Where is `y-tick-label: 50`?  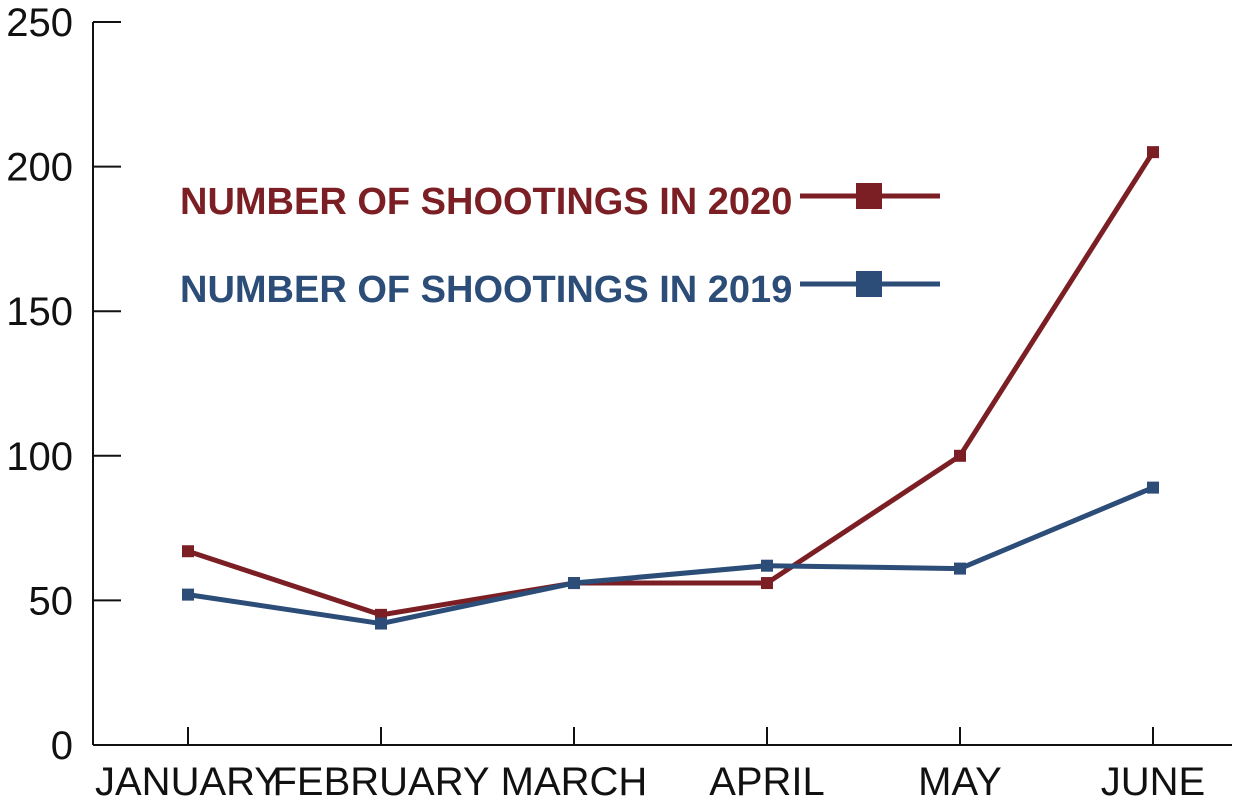
y-tick-label: 50 is located at coordinates (51, 601).